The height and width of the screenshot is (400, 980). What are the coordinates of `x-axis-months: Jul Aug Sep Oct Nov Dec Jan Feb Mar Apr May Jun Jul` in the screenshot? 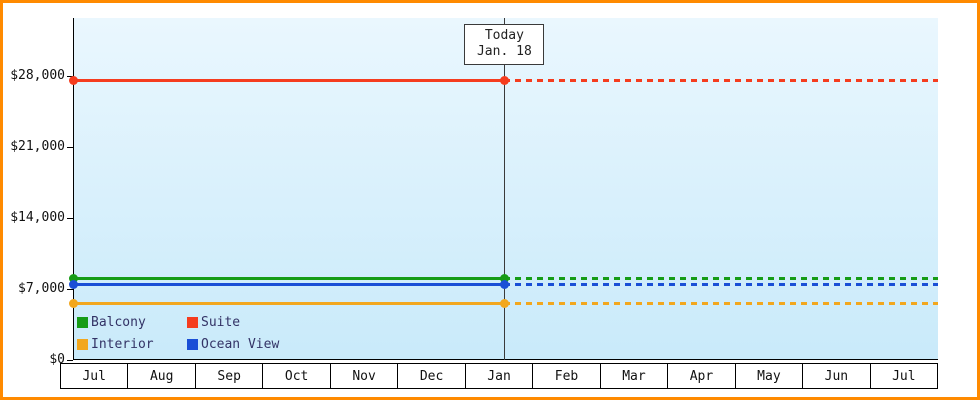 It's located at (499, 376).